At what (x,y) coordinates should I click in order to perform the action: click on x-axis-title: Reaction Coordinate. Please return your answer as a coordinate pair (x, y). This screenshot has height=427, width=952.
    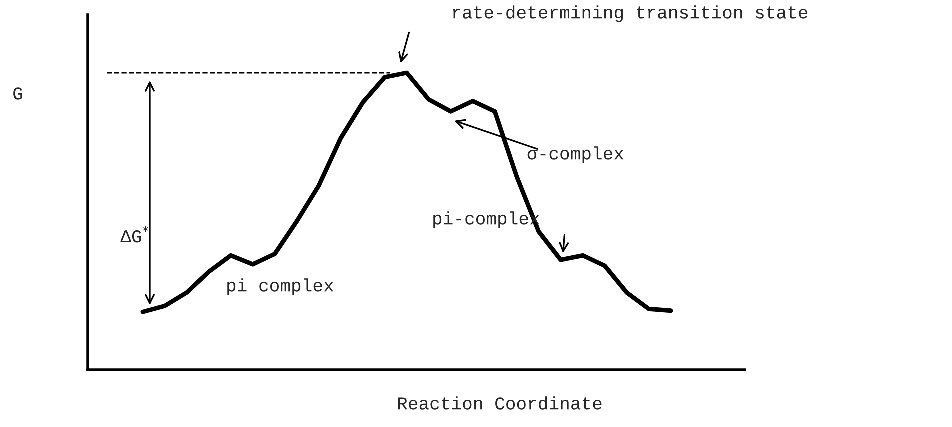
    Looking at the image, I should click on (500, 403).